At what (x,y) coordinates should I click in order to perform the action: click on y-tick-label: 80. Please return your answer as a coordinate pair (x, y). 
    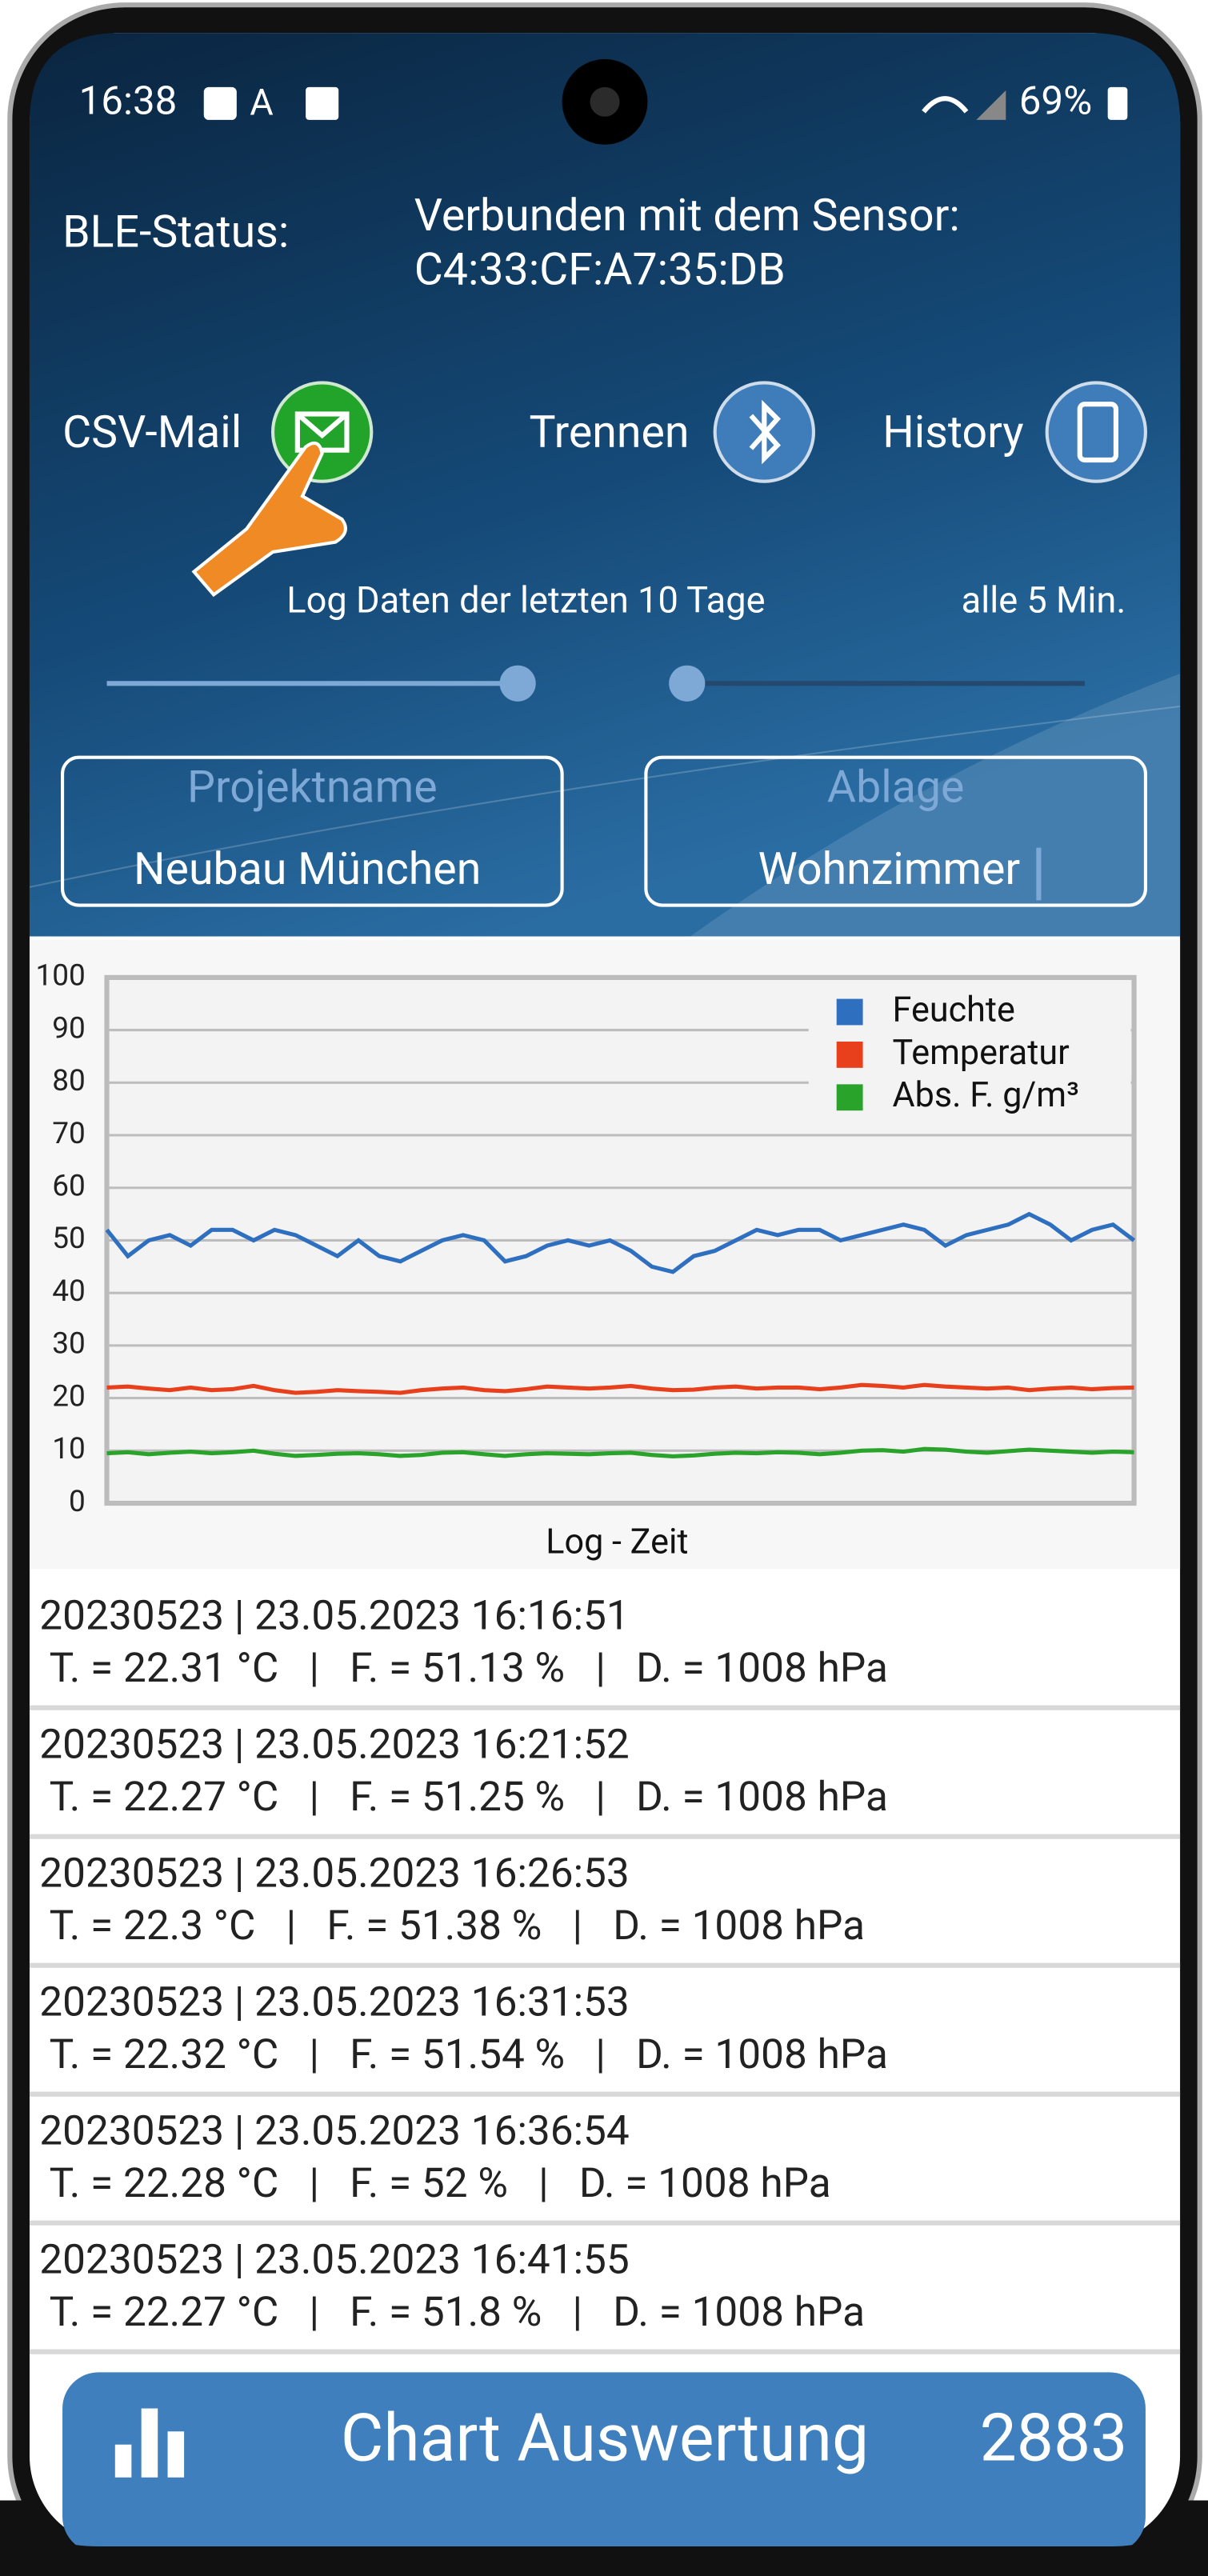
    Looking at the image, I should click on (69, 1081).